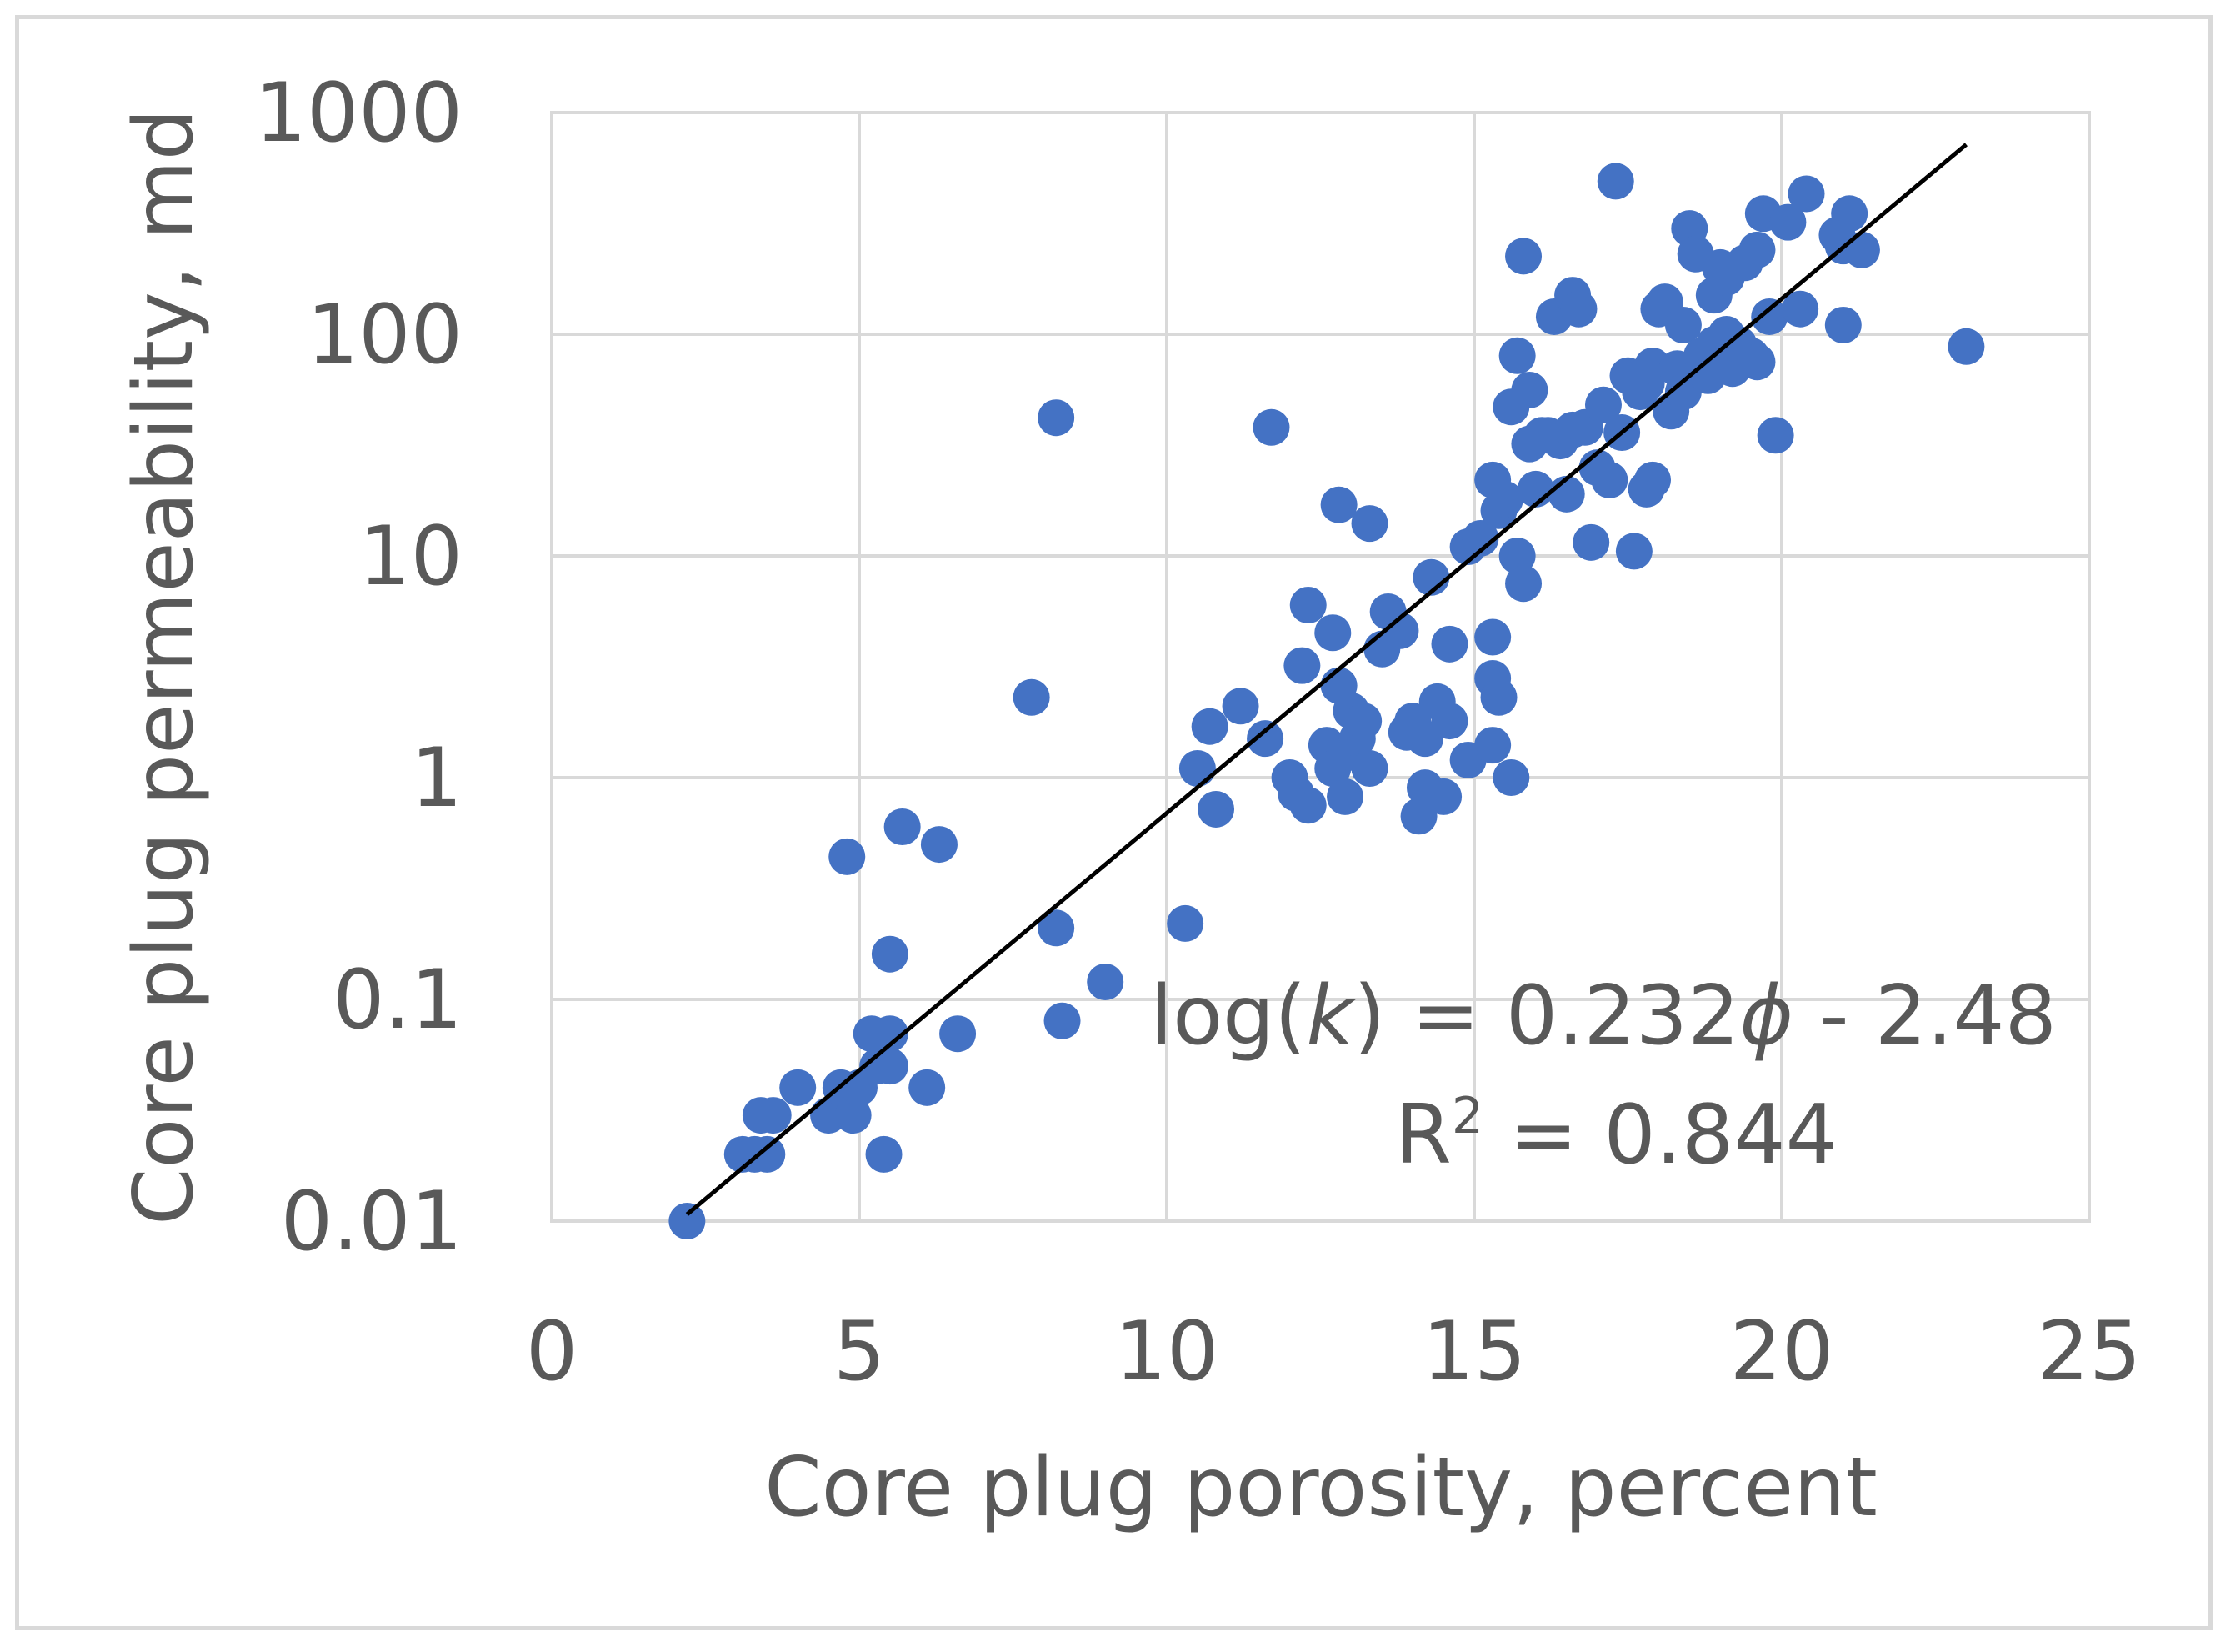 This screenshot has height=1652, width=2231. Describe the element at coordinates (1660, 1135) in the screenshot. I see `r2-suffix: = 0.844` at that location.